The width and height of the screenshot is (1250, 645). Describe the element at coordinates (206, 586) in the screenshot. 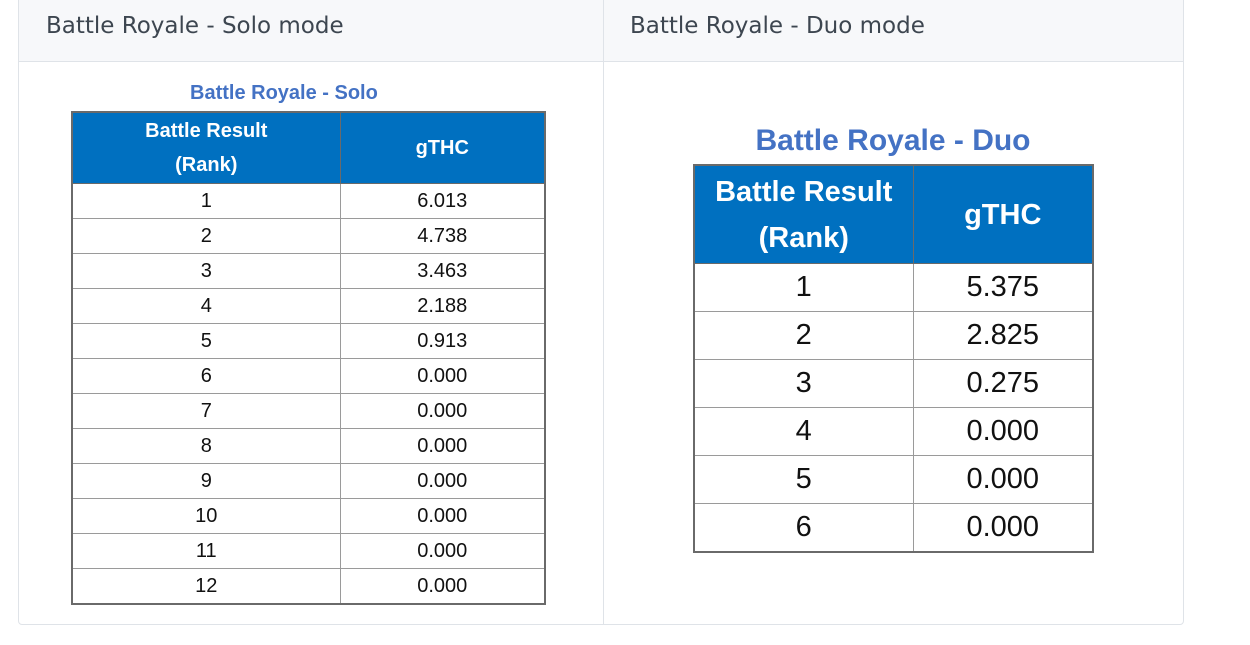

I see `solo-rank-cell: 12` at that location.